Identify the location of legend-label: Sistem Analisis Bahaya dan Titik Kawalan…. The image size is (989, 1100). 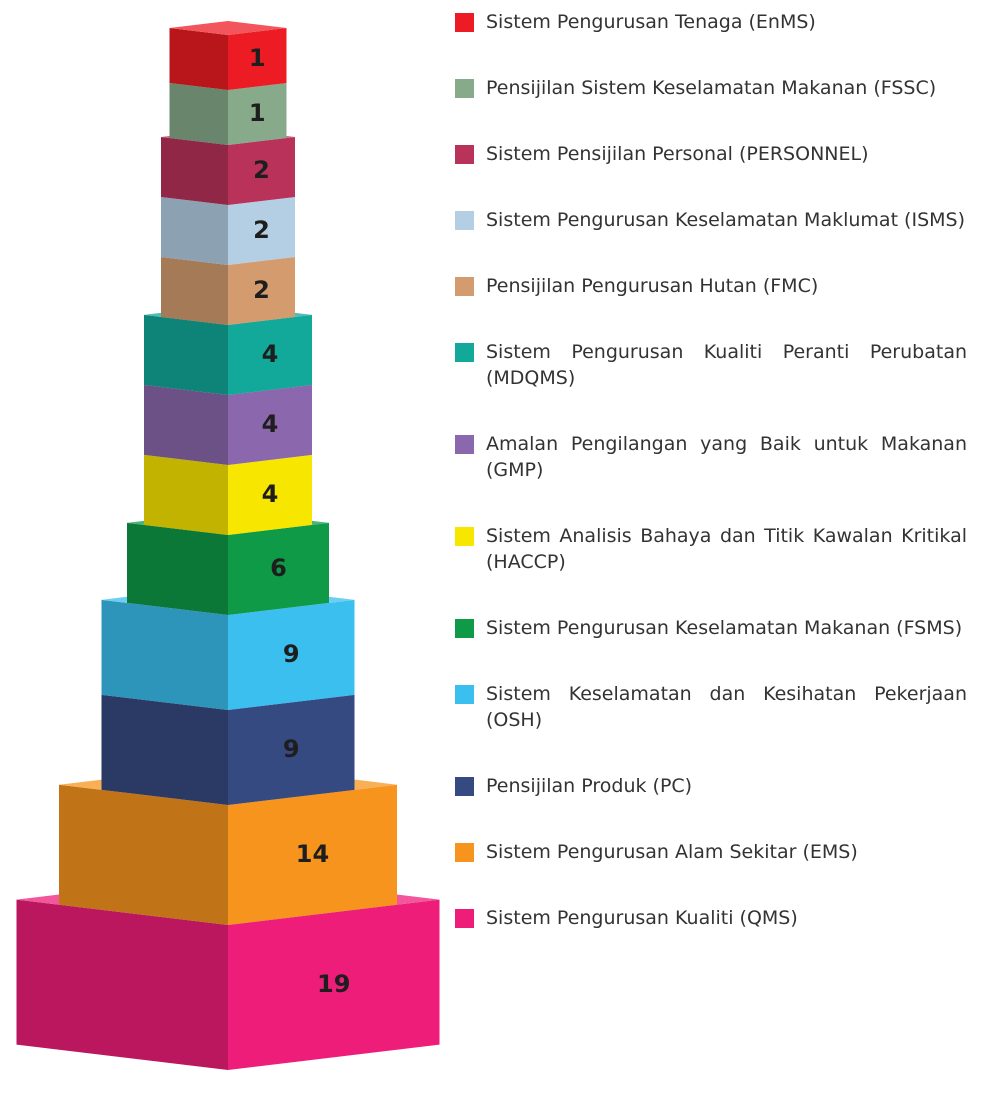
(726, 549).